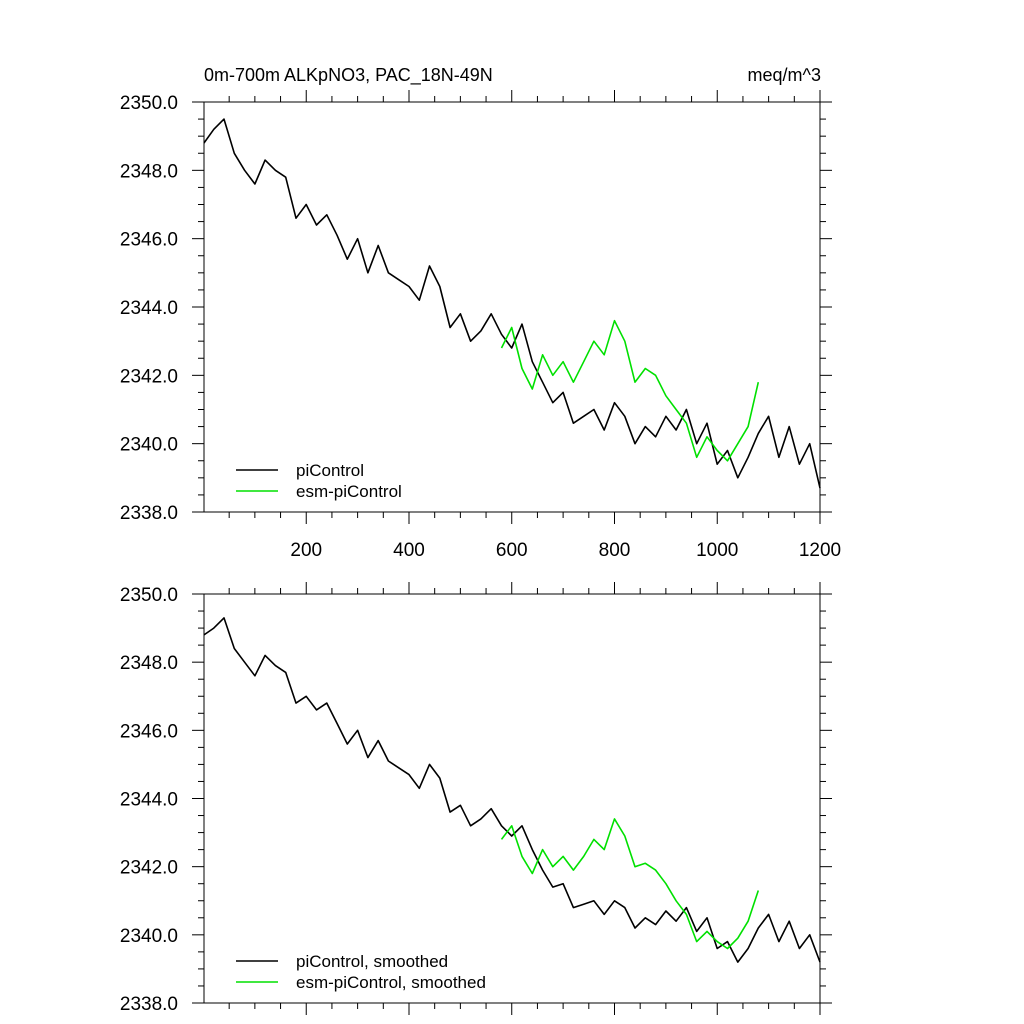 The image size is (1024, 1024). What do you see at coordinates (512, 550) in the screenshot?
I see `x-tick-label: 600` at bounding box center [512, 550].